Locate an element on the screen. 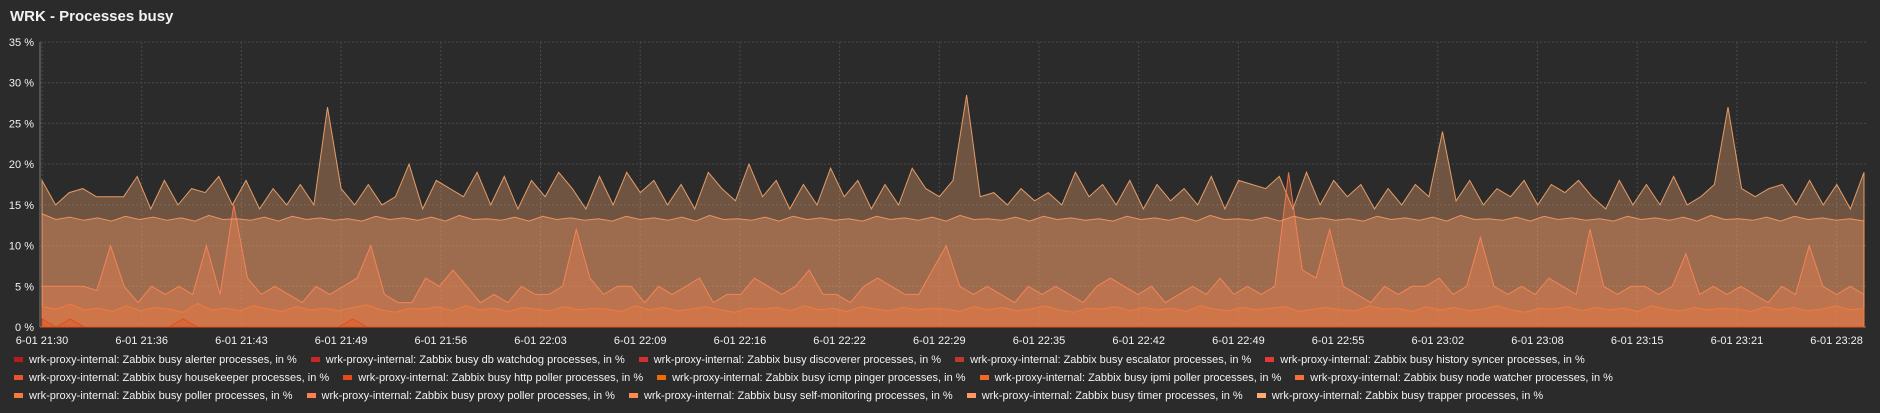 This screenshot has height=413, width=1880. x-tick-label: 6-01 21:49 is located at coordinates (341, 340).